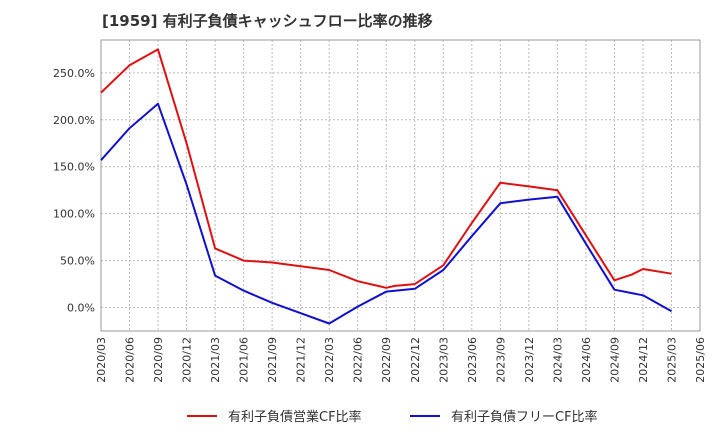 Image resolution: width=720 pixels, height=440 pixels. I want to click on y-tick-label: 150.0%, so click(74, 167).